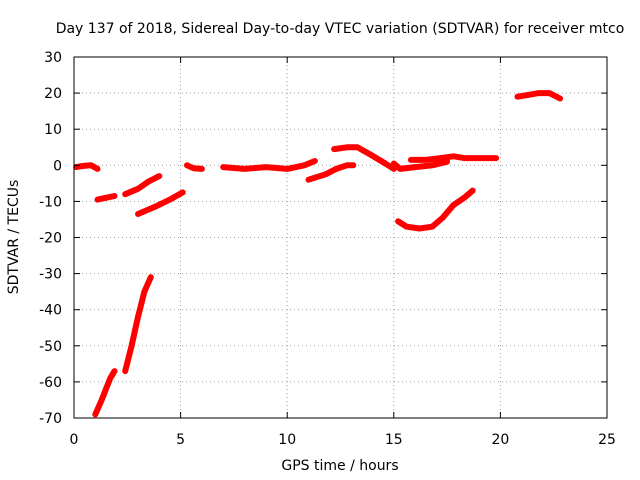 This screenshot has width=640, height=480. What do you see at coordinates (180, 440) in the screenshot?
I see `x-tick-label: 5` at bounding box center [180, 440].